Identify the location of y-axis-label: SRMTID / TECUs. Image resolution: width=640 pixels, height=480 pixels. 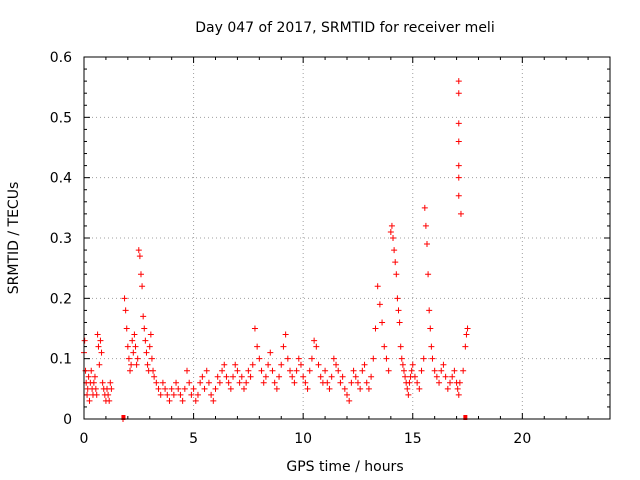
(14, 238).